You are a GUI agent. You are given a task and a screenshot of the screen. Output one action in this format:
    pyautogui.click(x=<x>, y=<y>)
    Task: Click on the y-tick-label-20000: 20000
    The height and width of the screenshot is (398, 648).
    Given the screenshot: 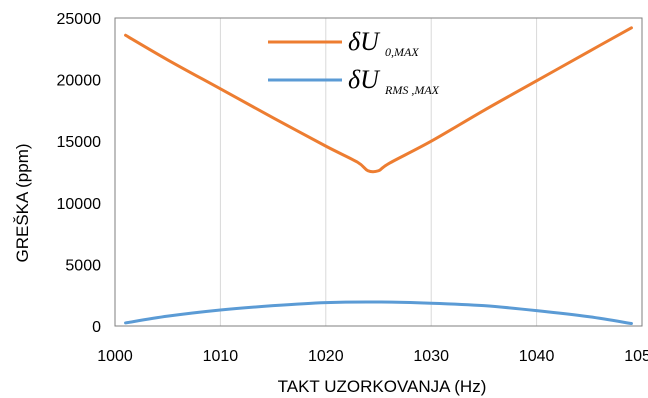 What is the action you would take?
    pyautogui.click(x=79, y=81)
    